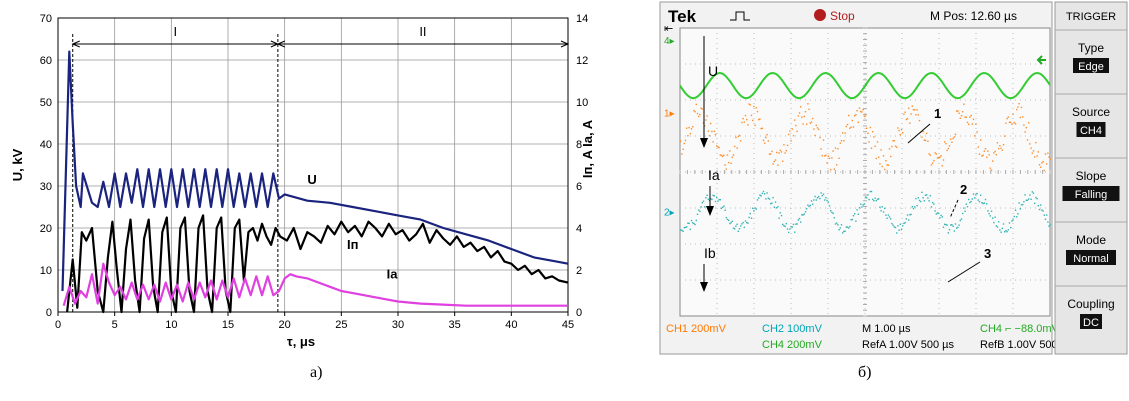  Describe the element at coordinates (46, 187) in the screenshot. I see `y-left-tick-label: 30` at that location.